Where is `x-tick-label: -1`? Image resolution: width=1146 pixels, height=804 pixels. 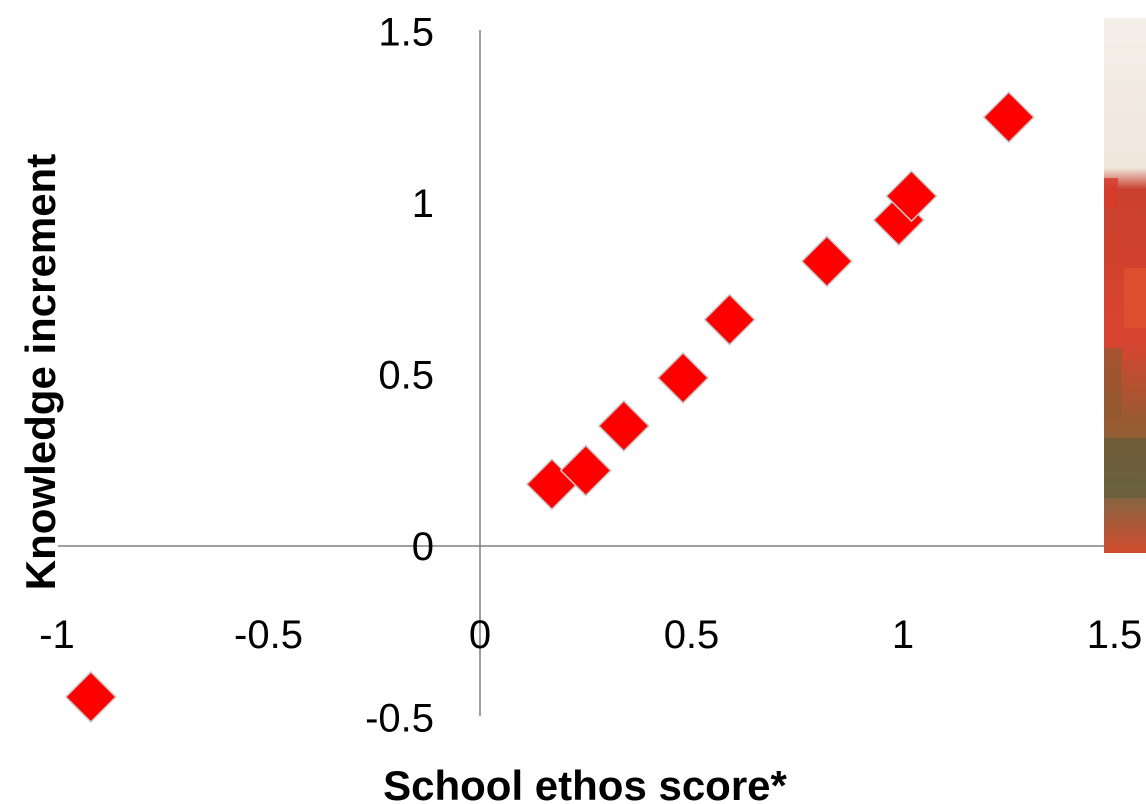 x-tick-label: -1 is located at coordinates (57, 635).